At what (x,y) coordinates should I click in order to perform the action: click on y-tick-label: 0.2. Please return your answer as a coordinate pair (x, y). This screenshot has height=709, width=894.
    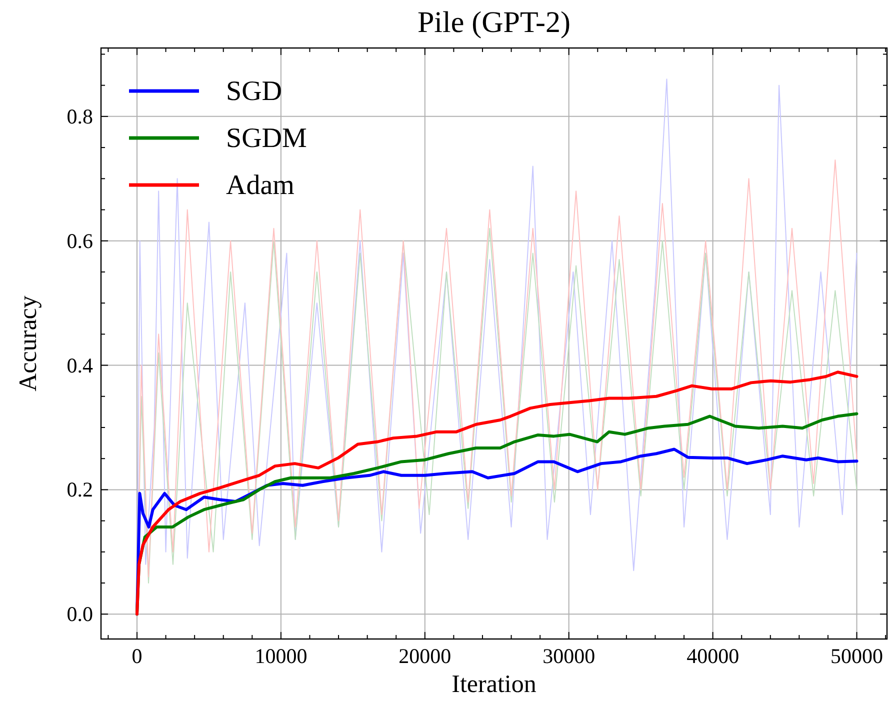
    Looking at the image, I should click on (79, 490).